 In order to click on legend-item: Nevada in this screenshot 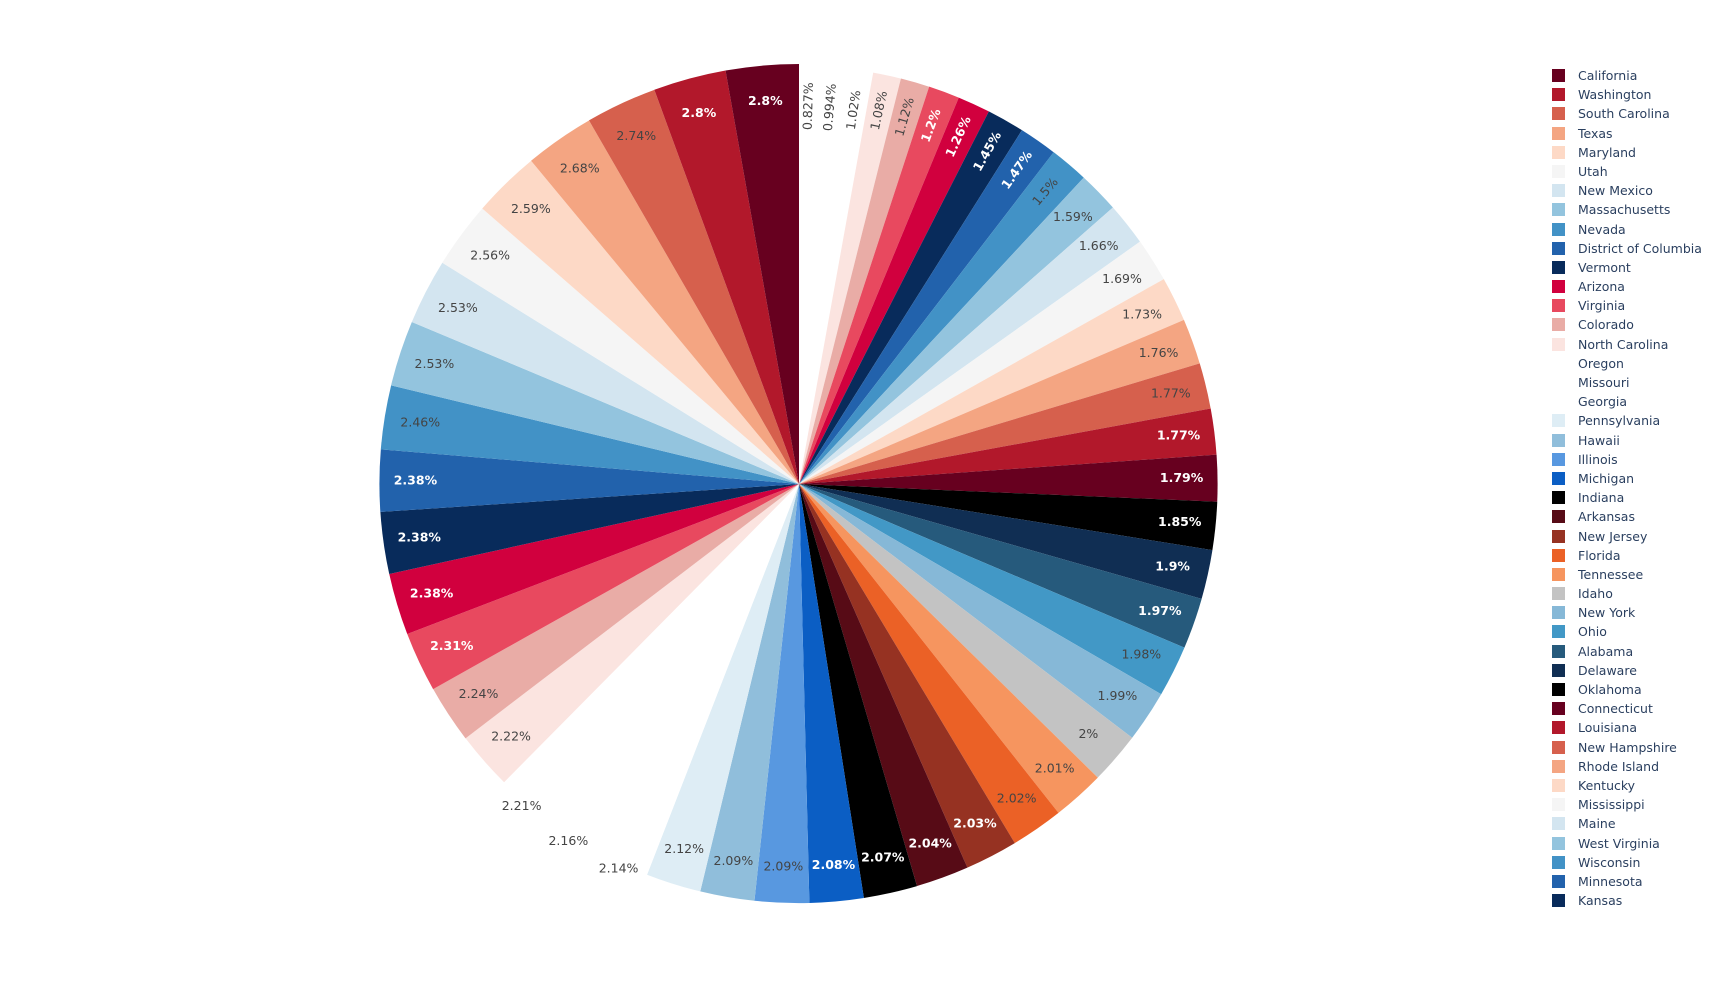, I will do `click(1632, 229)`.